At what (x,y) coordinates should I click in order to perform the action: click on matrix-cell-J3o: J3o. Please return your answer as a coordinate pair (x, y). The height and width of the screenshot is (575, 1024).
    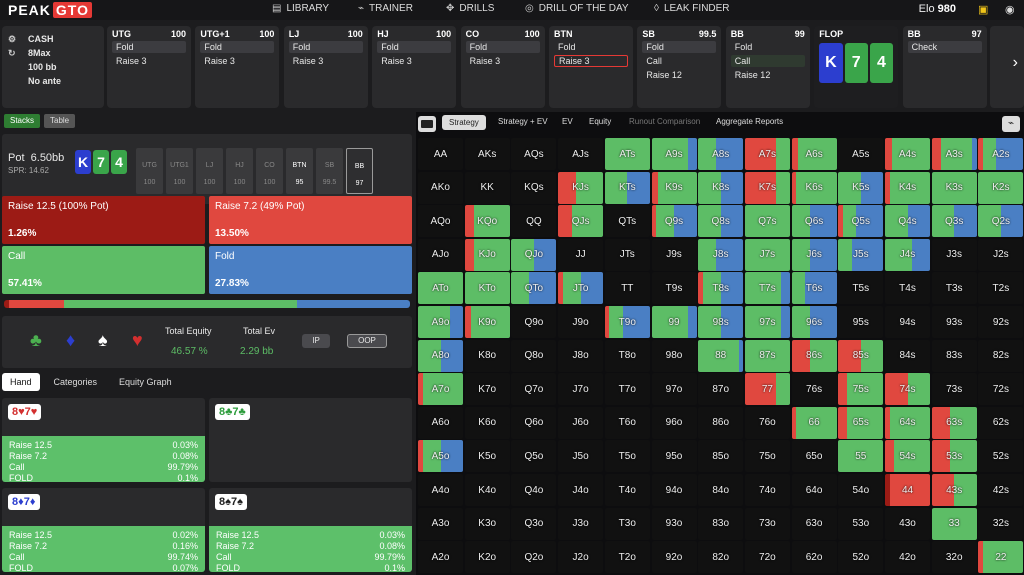
    Looking at the image, I should click on (581, 523).